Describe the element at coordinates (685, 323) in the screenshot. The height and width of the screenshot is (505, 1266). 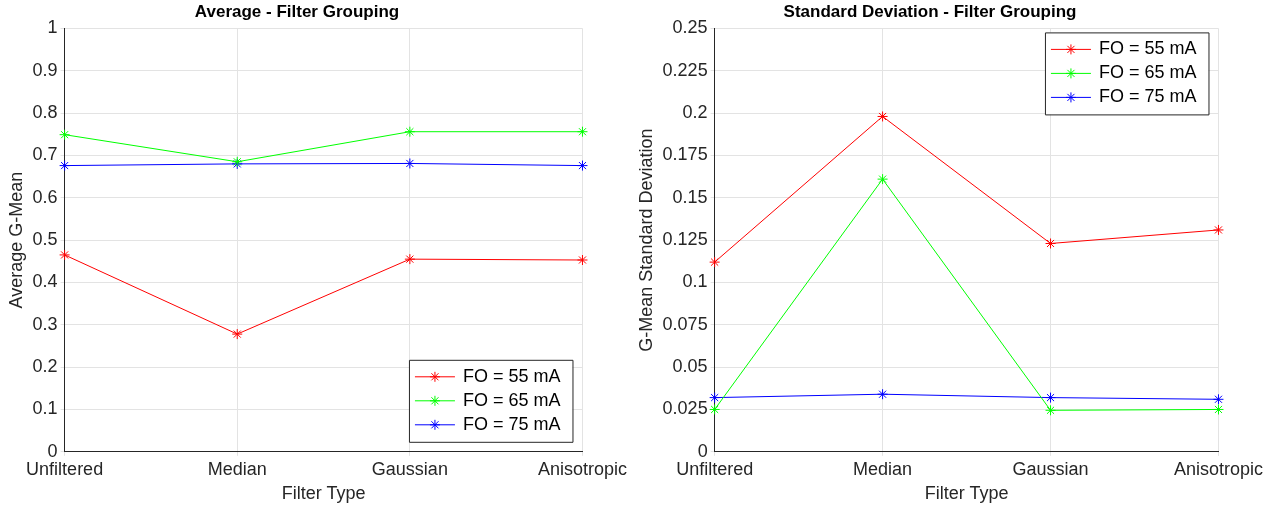
I see `y-tick-label: 0.075` at that location.